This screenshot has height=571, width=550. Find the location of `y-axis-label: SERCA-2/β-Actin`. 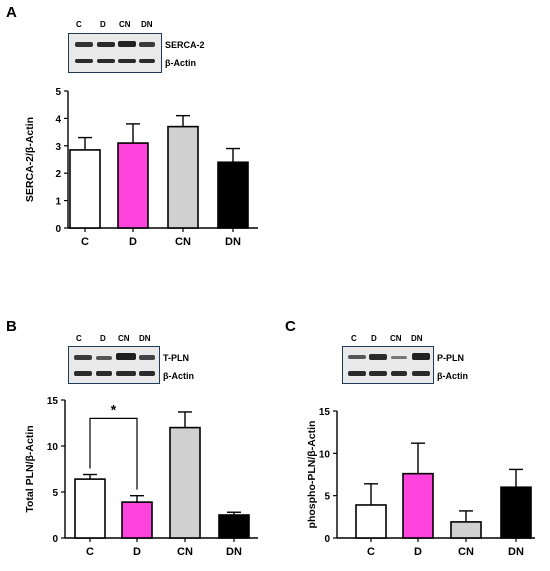

y-axis-label: SERCA-2/β-Actin is located at coordinates (30, 159).